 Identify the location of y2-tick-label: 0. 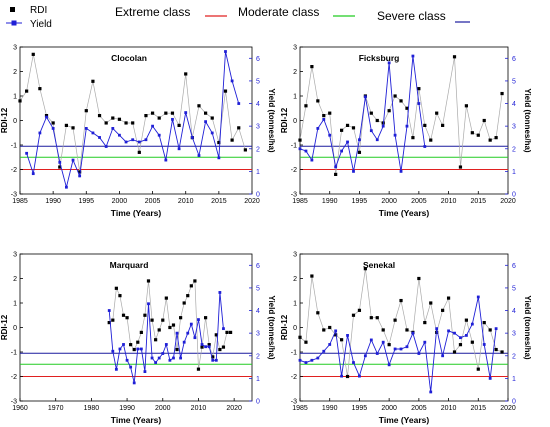
(258, 195).